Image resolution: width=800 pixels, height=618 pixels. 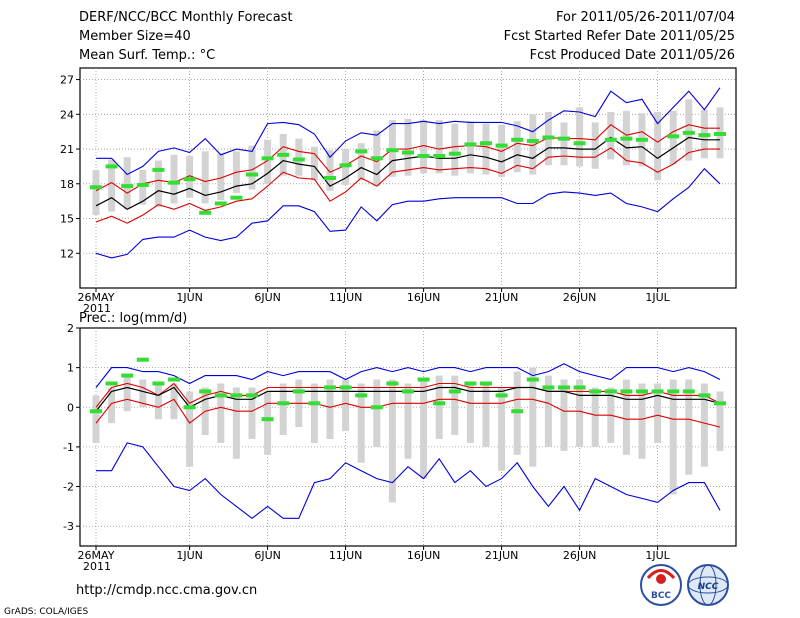 What do you see at coordinates (68, 526) in the screenshot?
I see `y-tick-label: -3` at bounding box center [68, 526].